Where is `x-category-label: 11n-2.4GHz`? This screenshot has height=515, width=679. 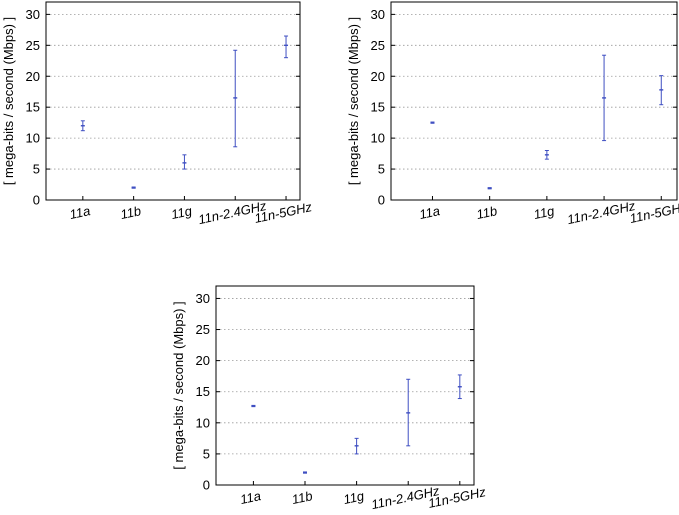
x-category-label: 11n-2.4GHz is located at coordinates (601, 212).